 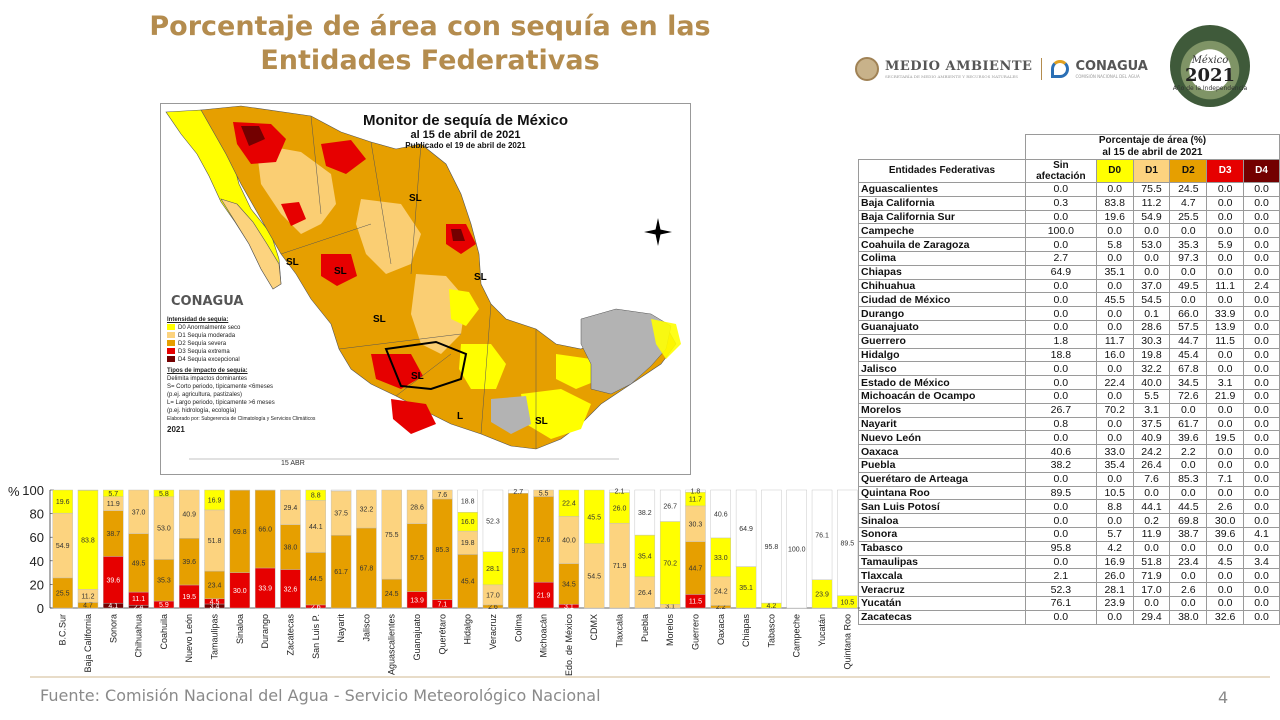 I want to click on table-row: Sonora 0.0 5.7 11.9 38.7 39.6 4.1, so click(x=1069, y=534).